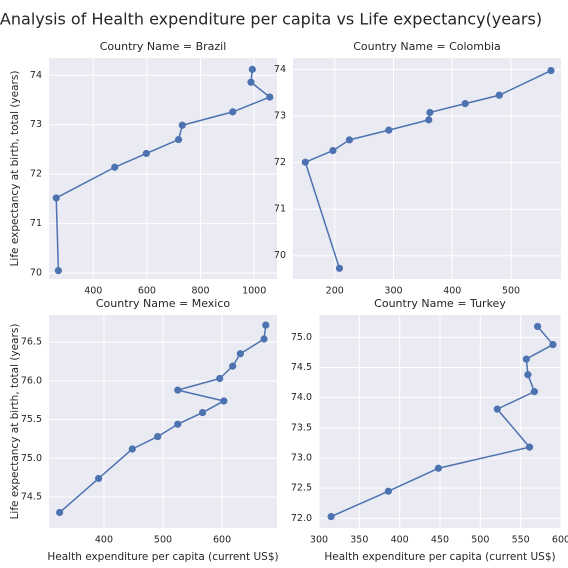 The height and width of the screenshot is (568, 568). I want to click on y-tick-label: 75.5, so click(31, 419).